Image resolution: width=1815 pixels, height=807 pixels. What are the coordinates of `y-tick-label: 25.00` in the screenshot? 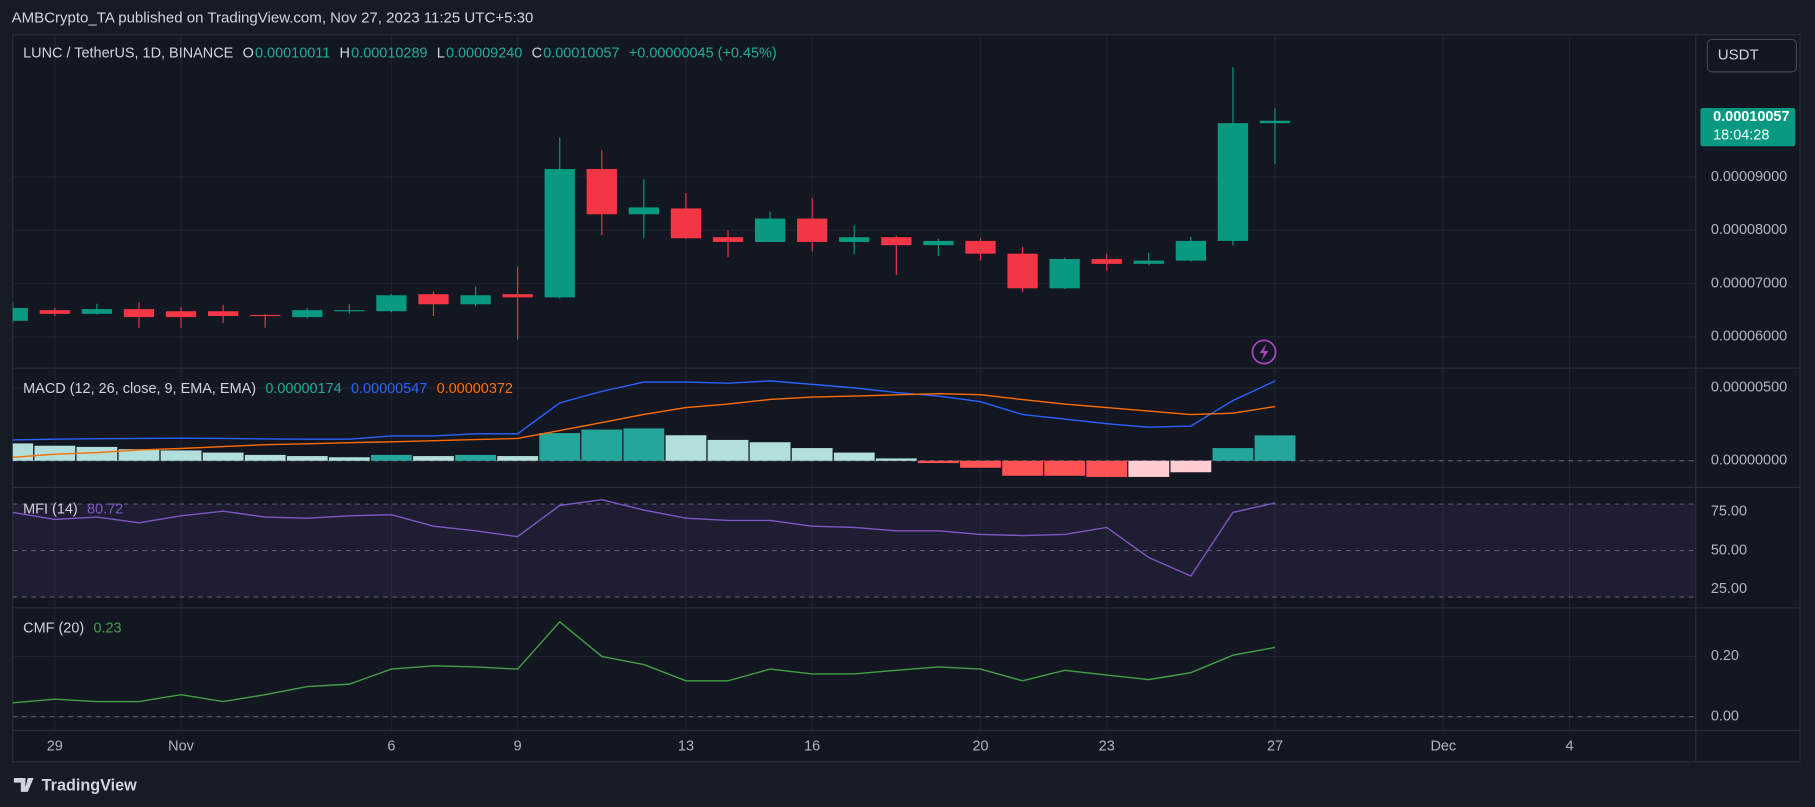 It's located at (1729, 589).